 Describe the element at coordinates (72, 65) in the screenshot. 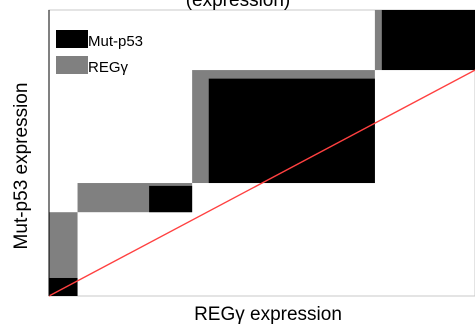

I see `legend-swatch-regy` at that location.